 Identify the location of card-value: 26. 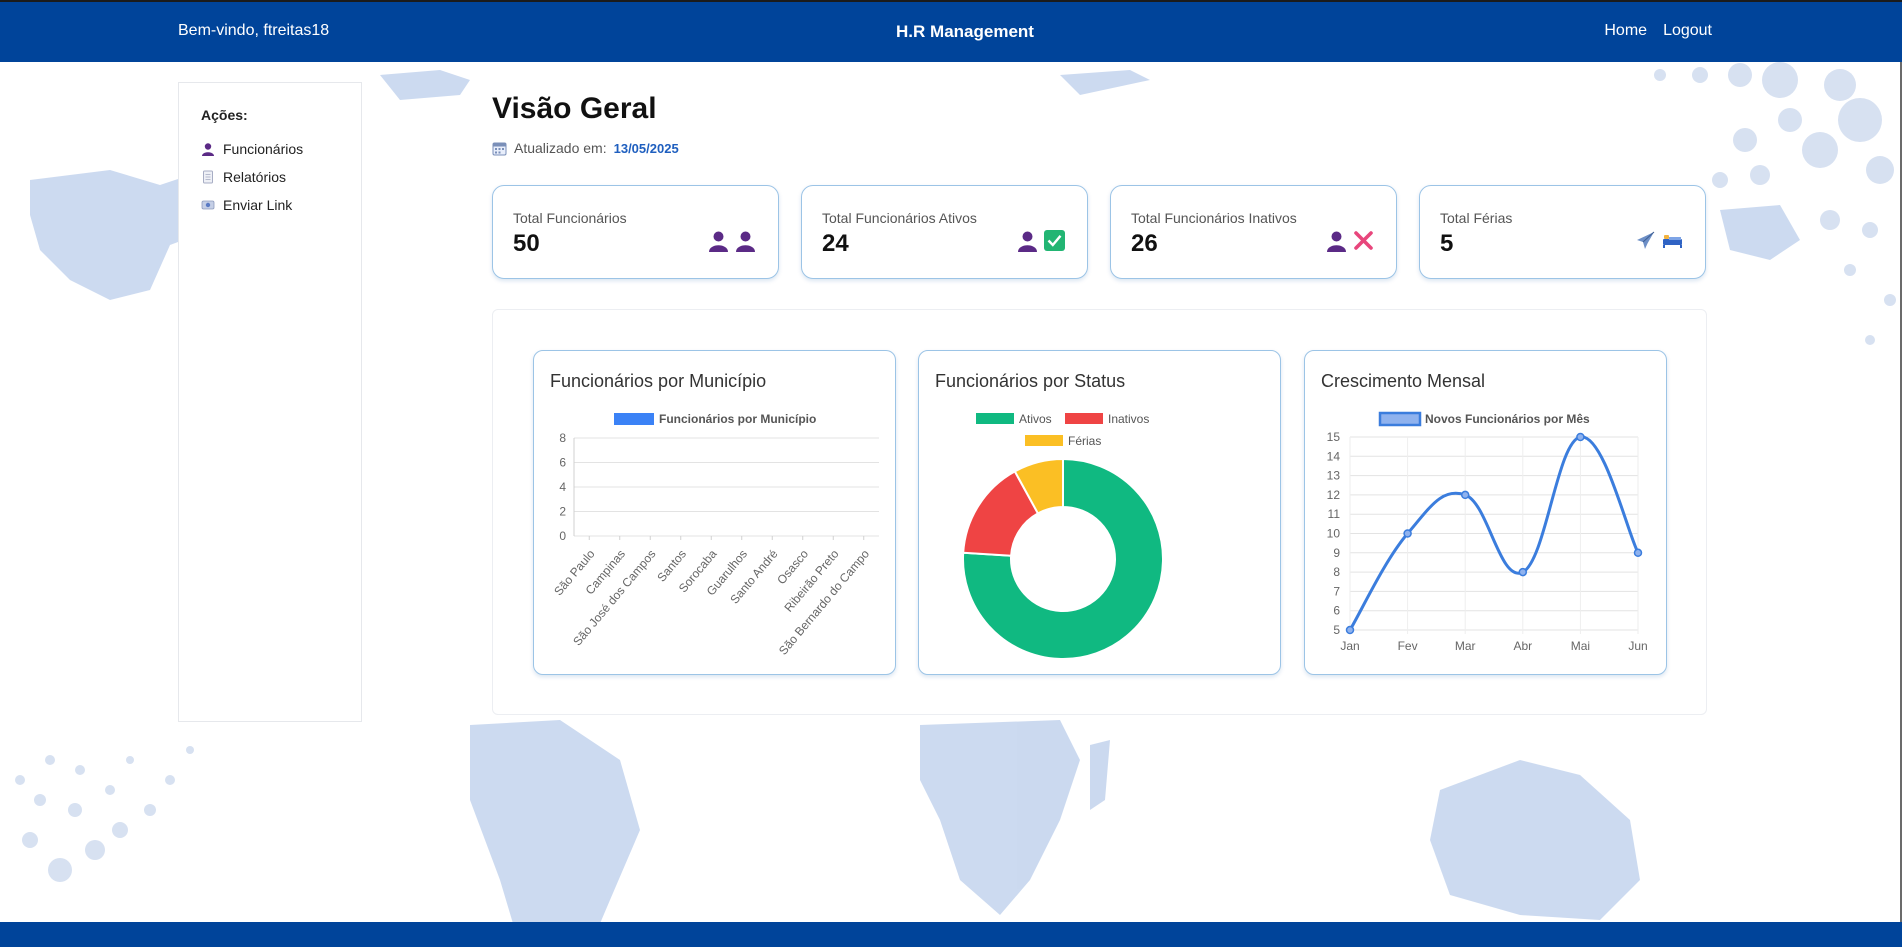
(1144, 243).